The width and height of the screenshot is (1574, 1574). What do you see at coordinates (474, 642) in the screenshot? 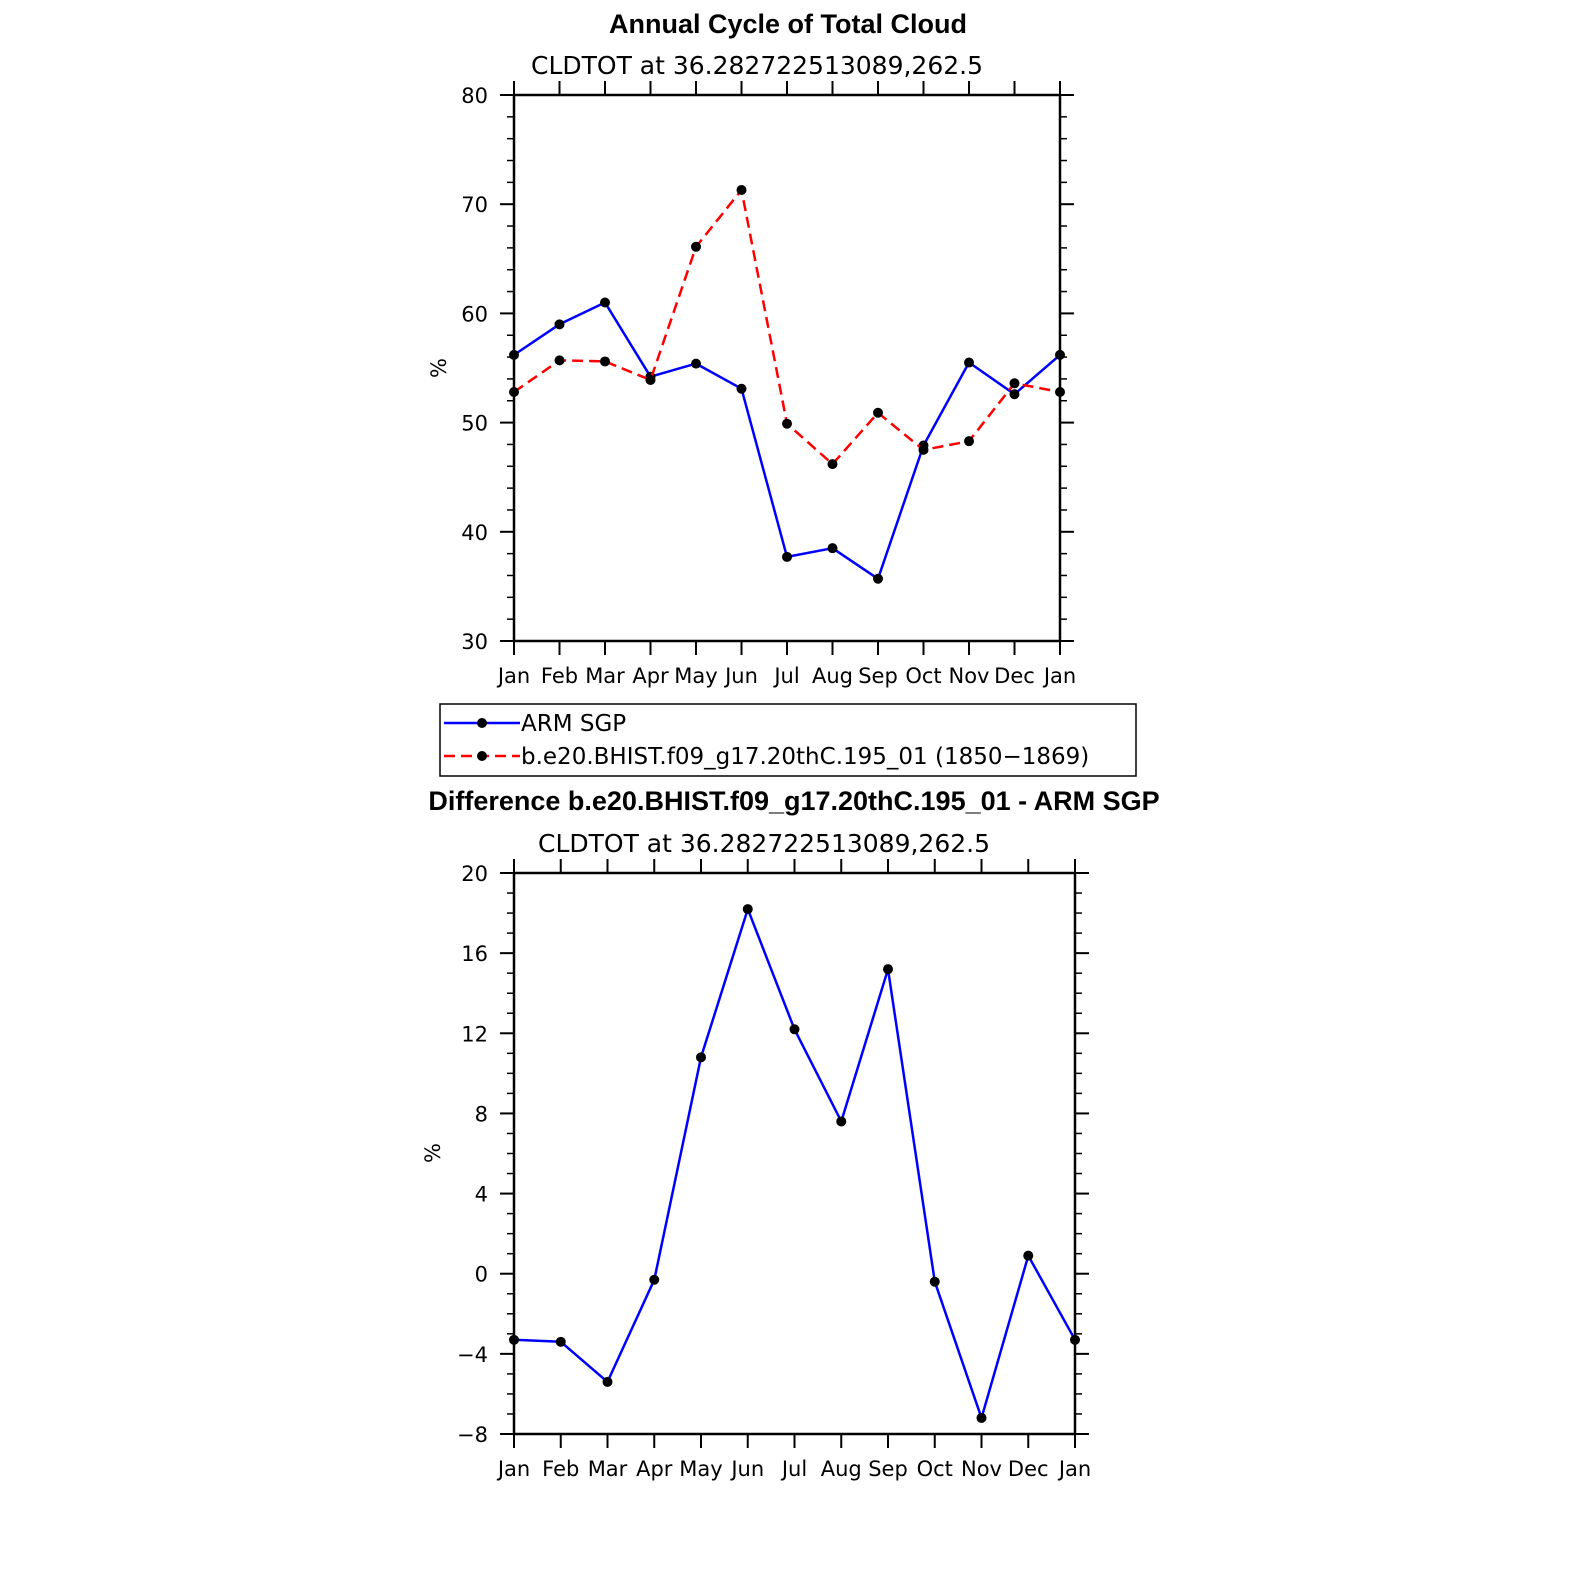
I see `y-tick-label: 30` at bounding box center [474, 642].